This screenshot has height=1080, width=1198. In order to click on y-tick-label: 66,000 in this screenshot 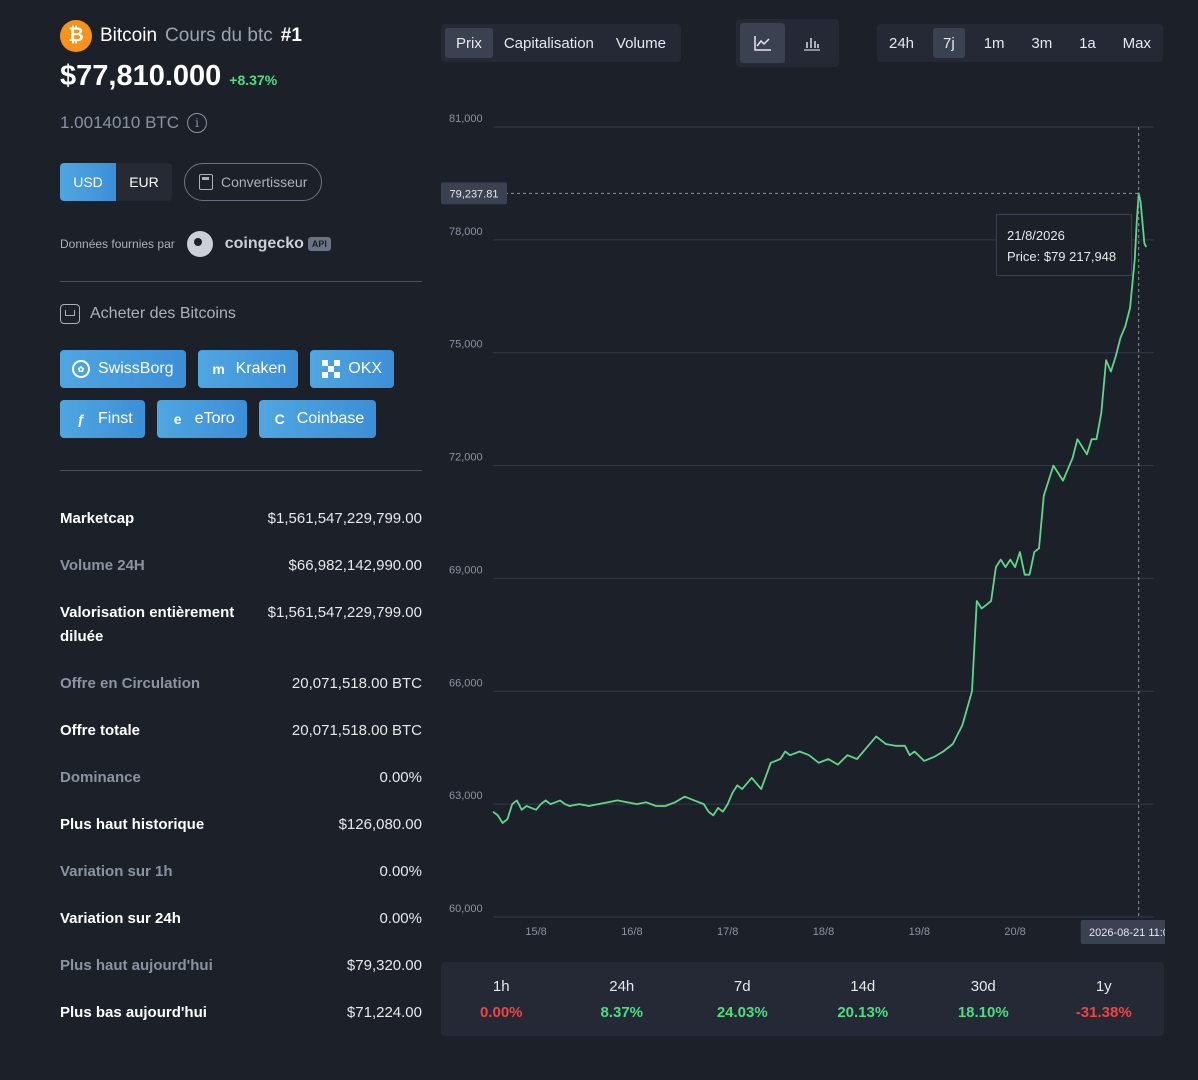, I will do `click(466, 683)`.